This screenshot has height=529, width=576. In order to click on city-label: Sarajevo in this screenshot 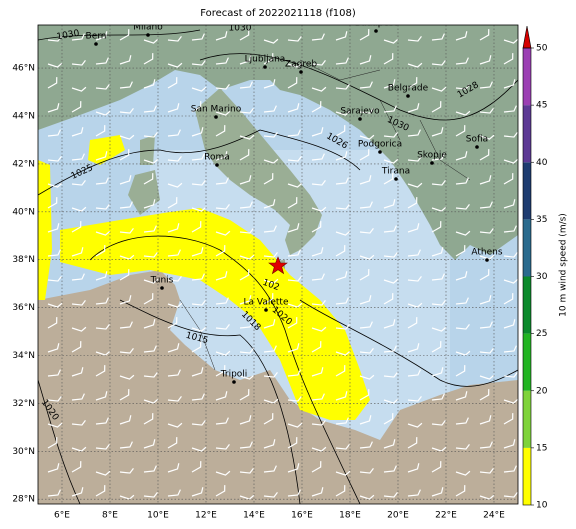, I will do `click(360, 112)`.